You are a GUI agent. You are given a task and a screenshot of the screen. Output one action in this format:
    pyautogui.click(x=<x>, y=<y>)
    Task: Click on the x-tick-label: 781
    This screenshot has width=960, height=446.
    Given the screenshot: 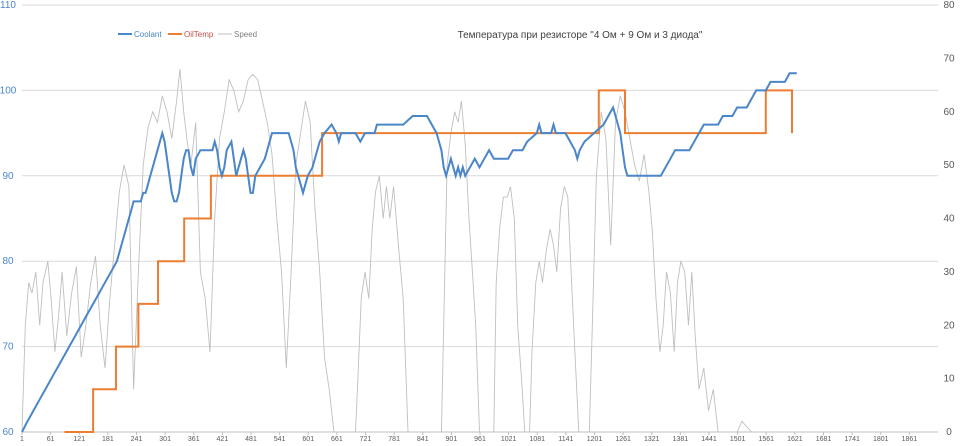 What is the action you would take?
    pyautogui.click(x=394, y=439)
    